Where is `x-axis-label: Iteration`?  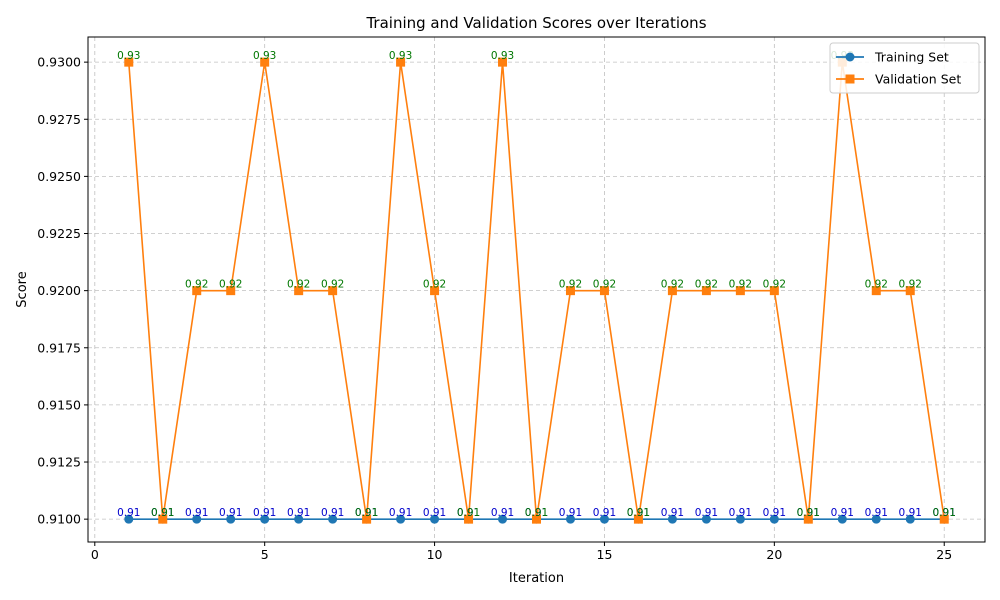 x-axis-label: Iteration is located at coordinates (536, 578).